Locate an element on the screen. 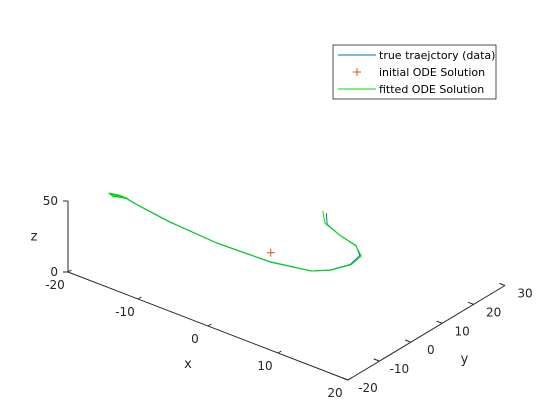  legend-swatch-initial is located at coordinates (357, 72).